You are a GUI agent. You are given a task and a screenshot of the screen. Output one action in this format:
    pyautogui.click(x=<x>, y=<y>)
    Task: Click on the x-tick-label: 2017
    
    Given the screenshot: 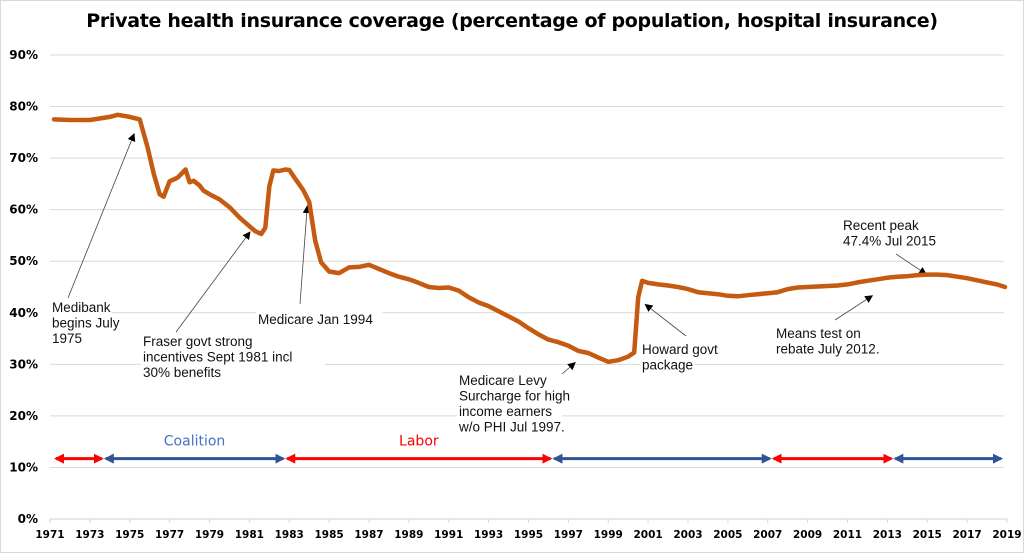 What is the action you would take?
    pyautogui.click(x=967, y=535)
    